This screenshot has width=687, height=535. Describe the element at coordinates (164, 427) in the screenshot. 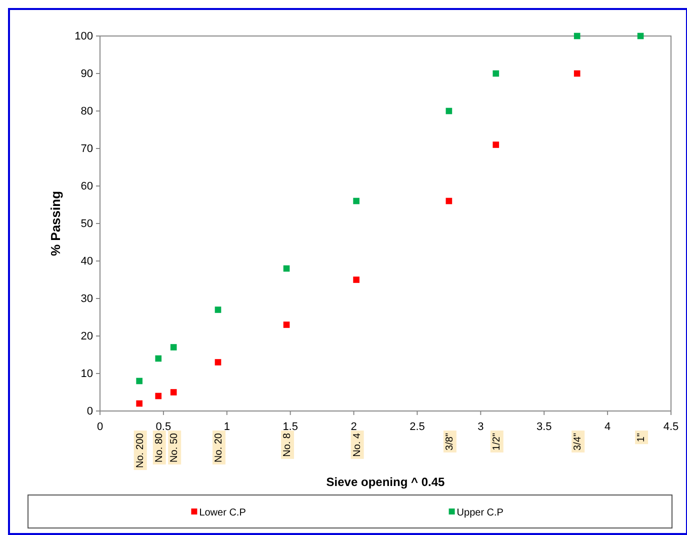

I see `x-tick-label: 0.5` at that location.